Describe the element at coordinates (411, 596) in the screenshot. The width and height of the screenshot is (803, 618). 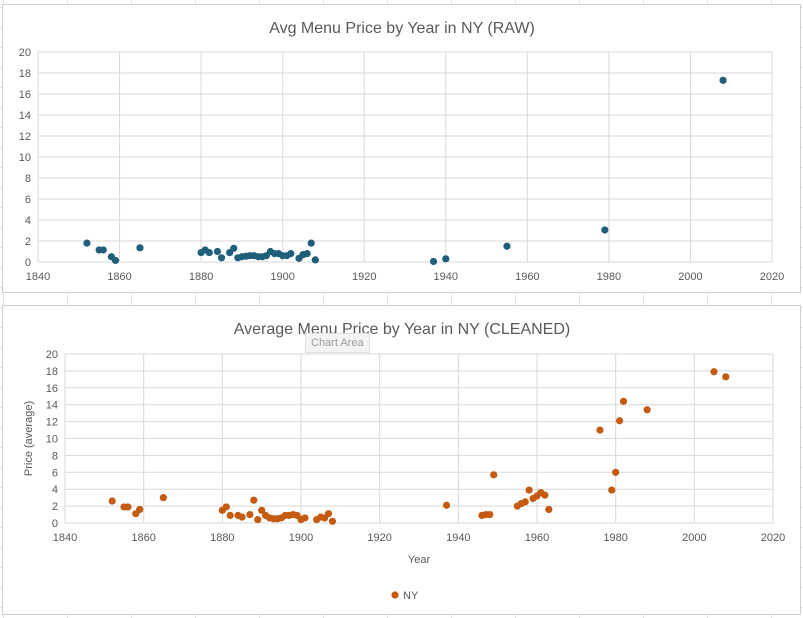
I see `legend-label: NY` at that location.